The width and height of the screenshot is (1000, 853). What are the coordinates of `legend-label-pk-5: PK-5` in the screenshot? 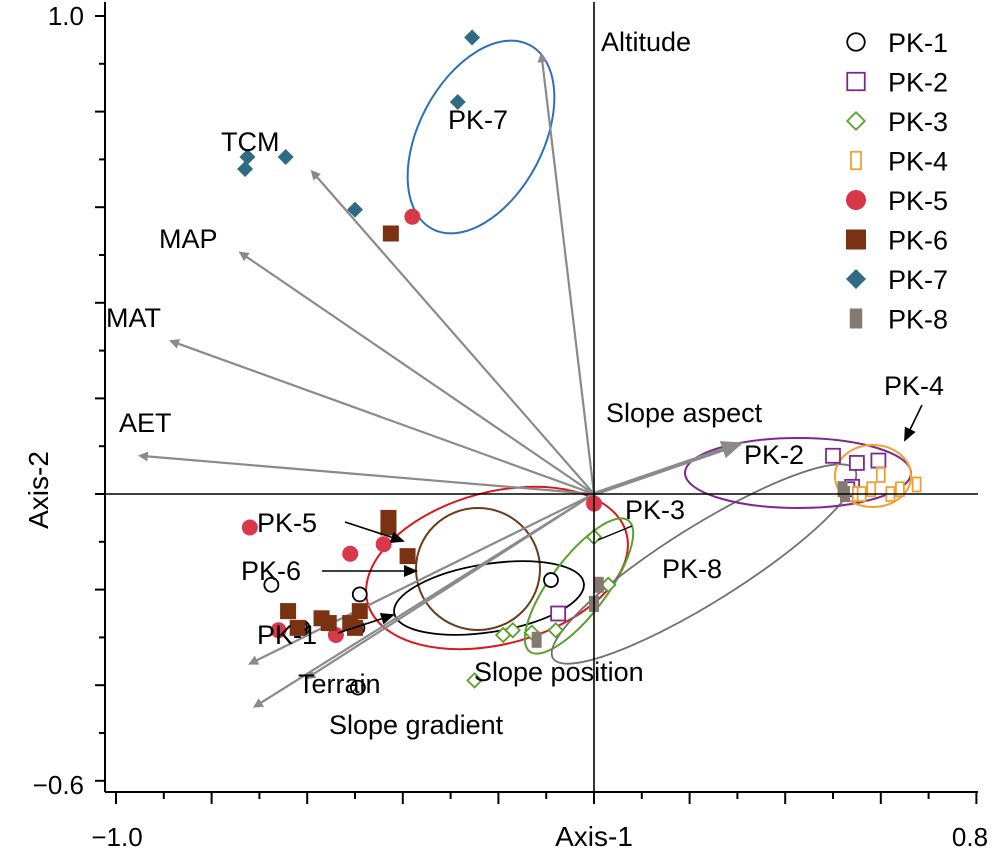 It's located at (918, 201).